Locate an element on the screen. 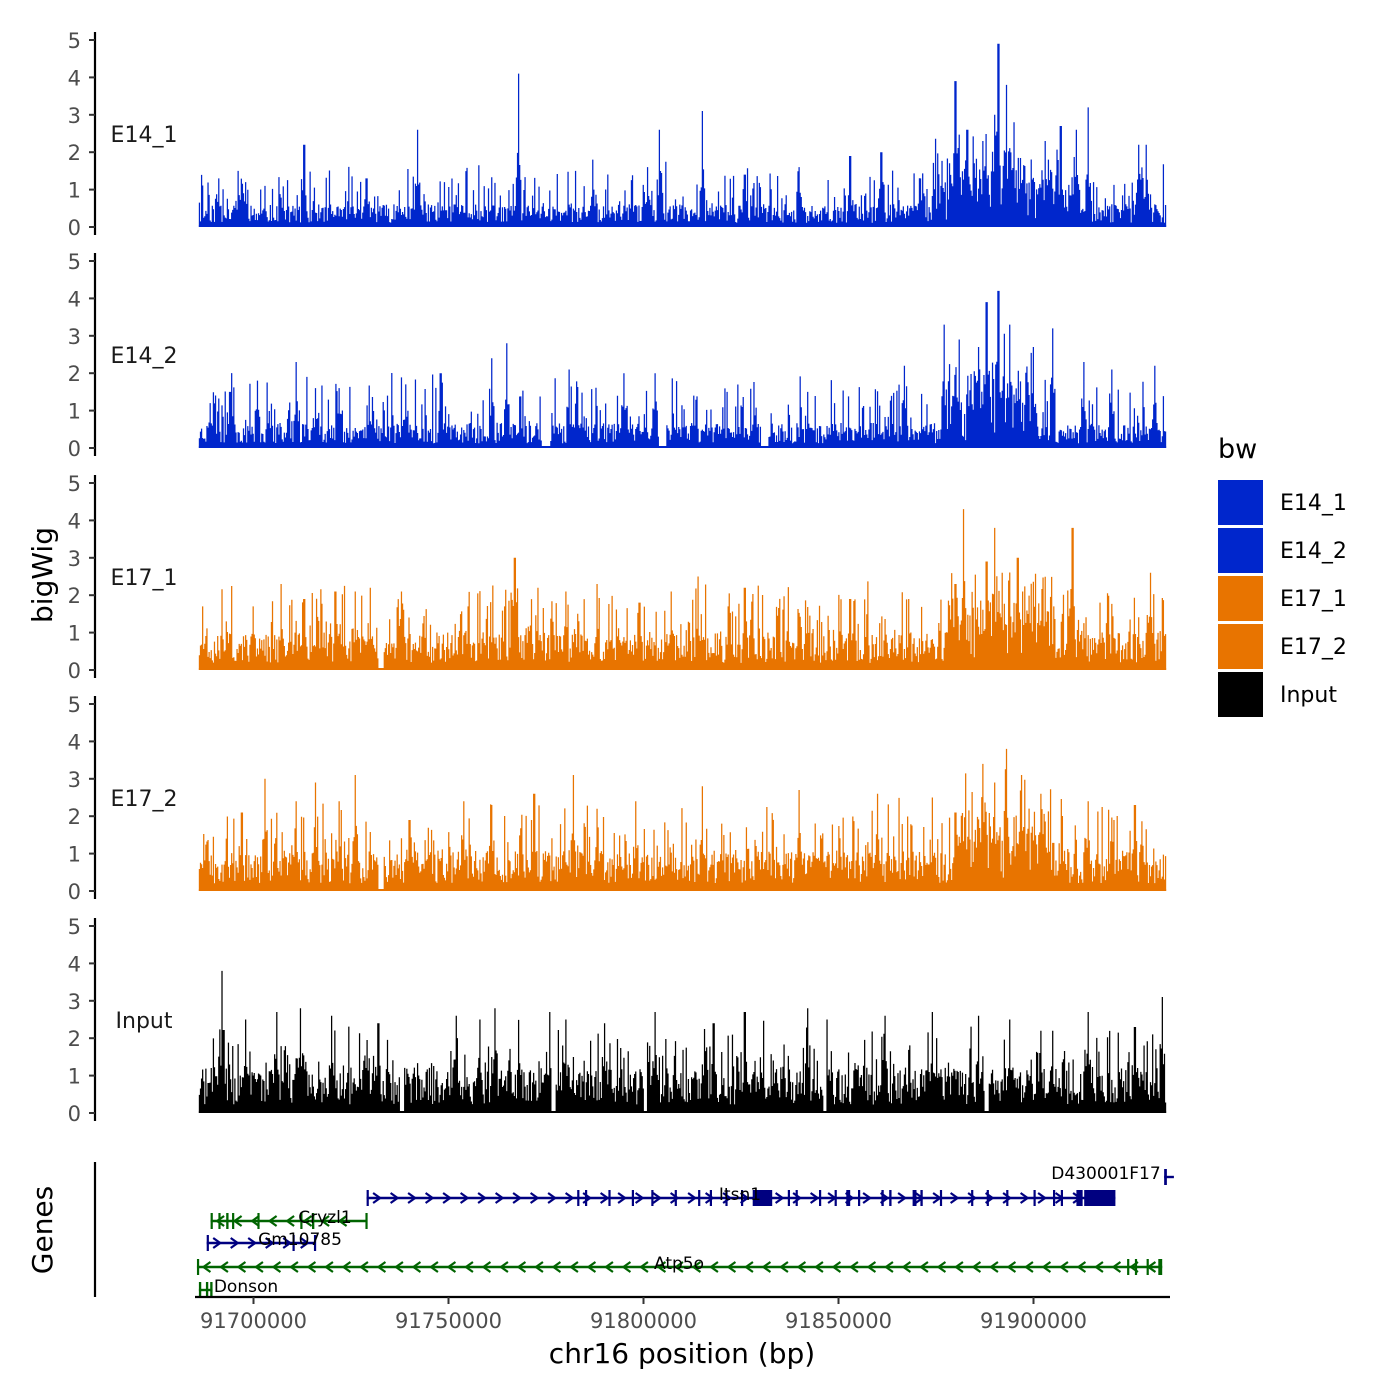 The image size is (1400, 1400). gene-Cryzl1: Cryzl1 is located at coordinates (289, 1218).